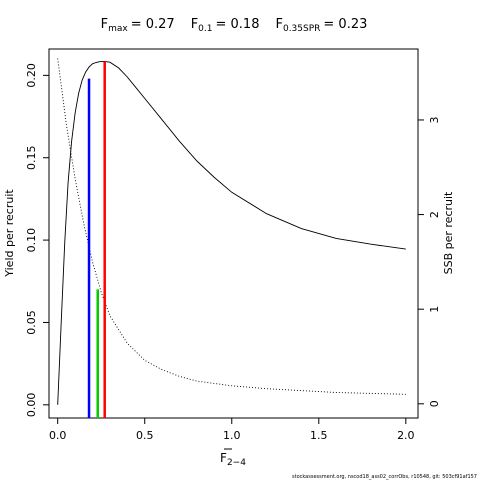  What do you see at coordinates (31, 405) in the screenshot?
I see `y-tick-label: 0.00` at bounding box center [31, 405].